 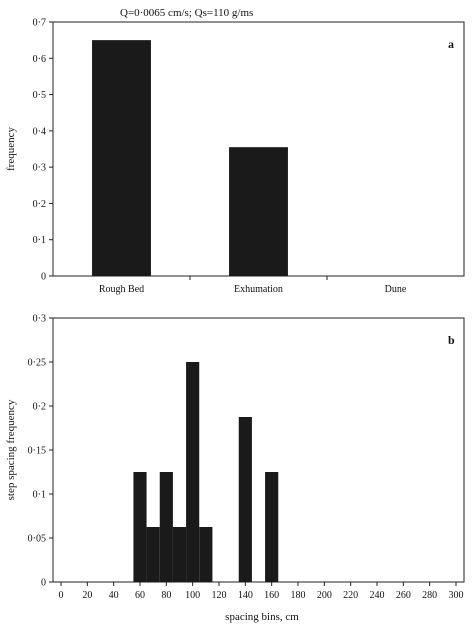 I want to click on panel-b-x-tick-label: 20, so click(x=87, y=595).